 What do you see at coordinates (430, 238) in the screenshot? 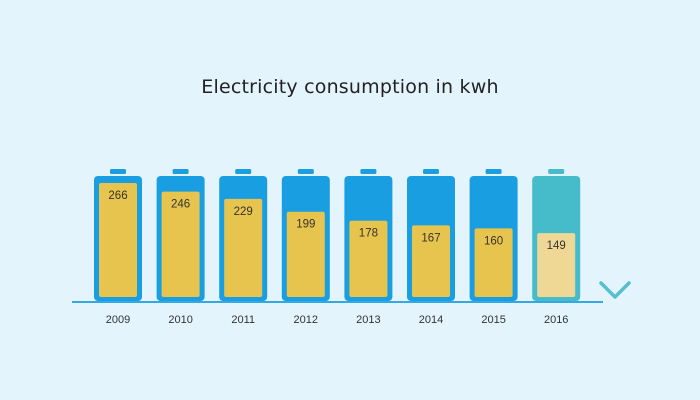
I see `data-label: 167` at bounding box center [430, 238].